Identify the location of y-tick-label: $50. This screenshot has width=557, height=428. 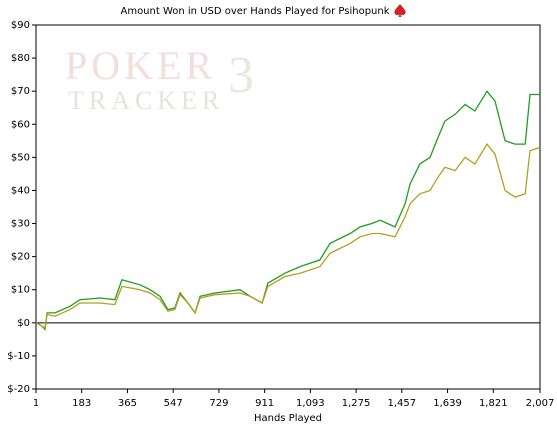
(20, 157).